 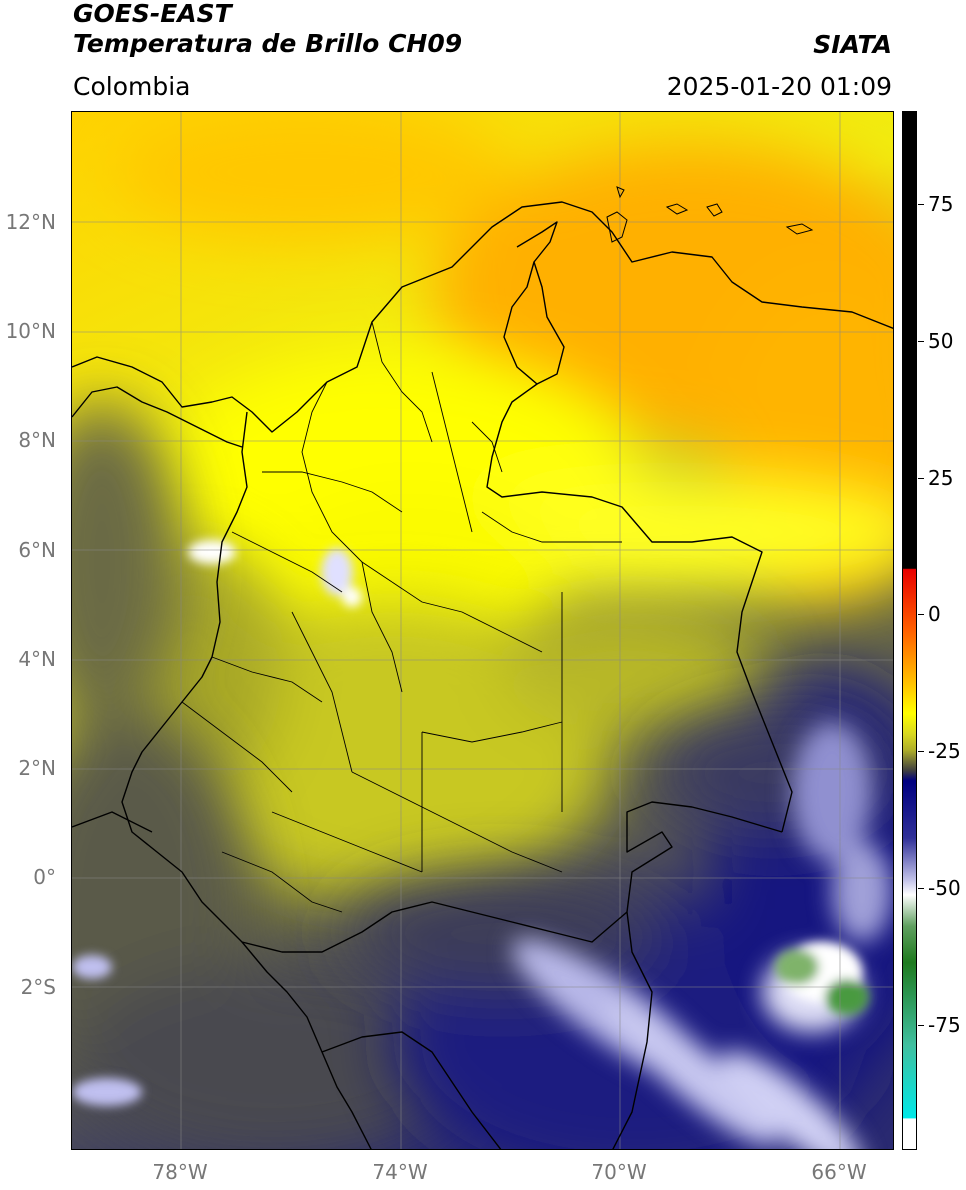 What do you see at coordinates (639, 608) in the screenshot?
I see `colombia-venezuela-border` at bounding box center [639, 608].